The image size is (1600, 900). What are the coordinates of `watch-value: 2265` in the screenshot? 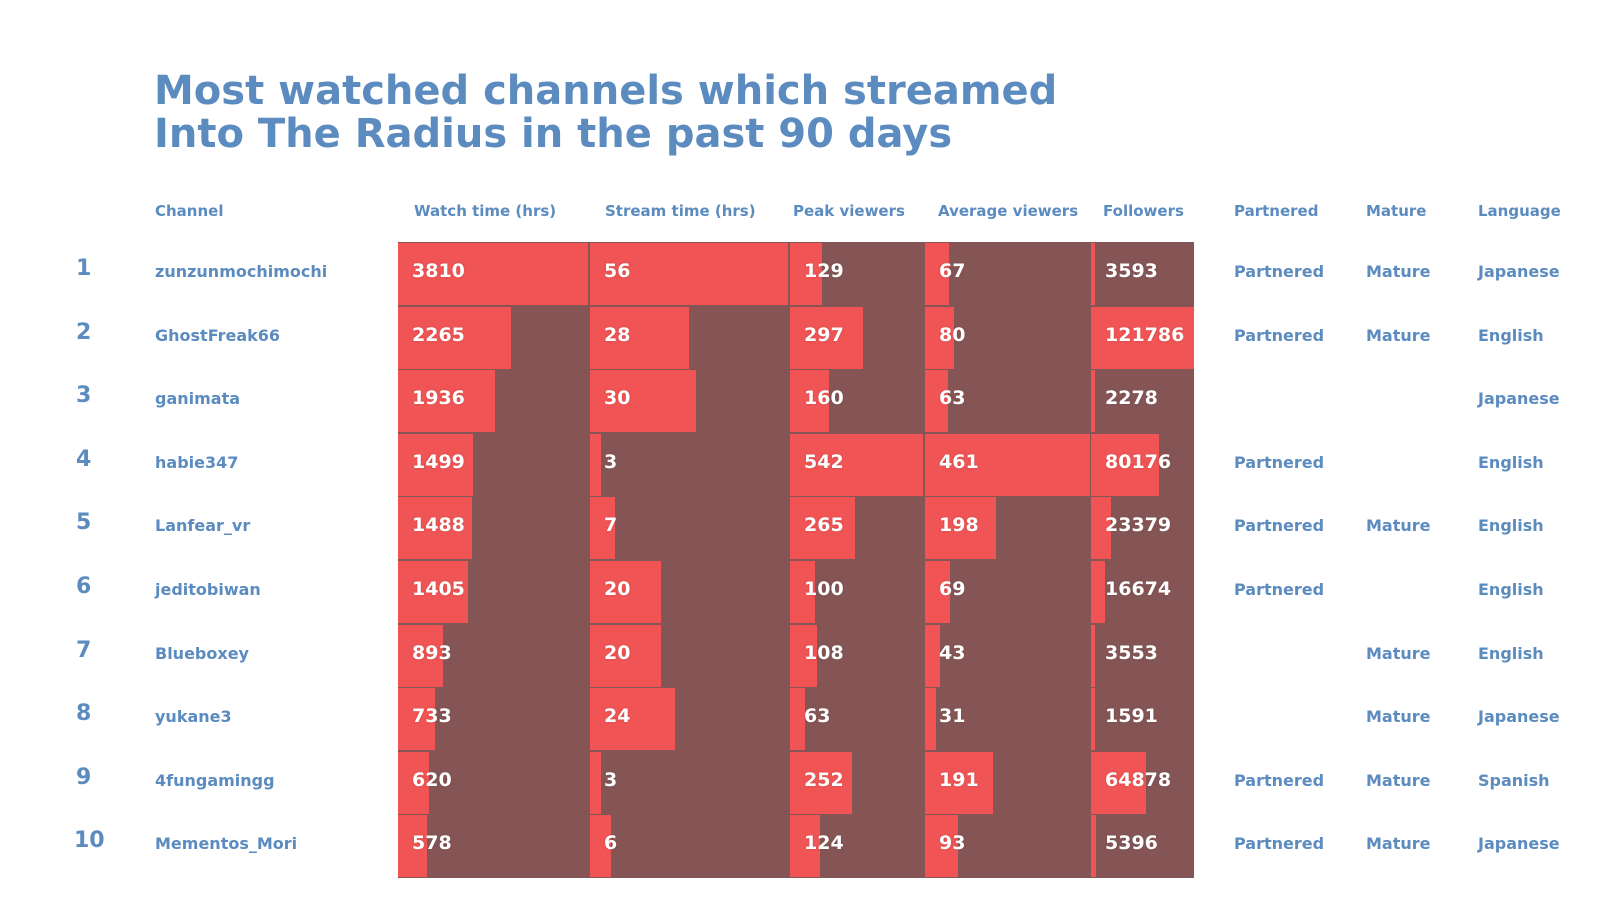 It's located at (438, 334).